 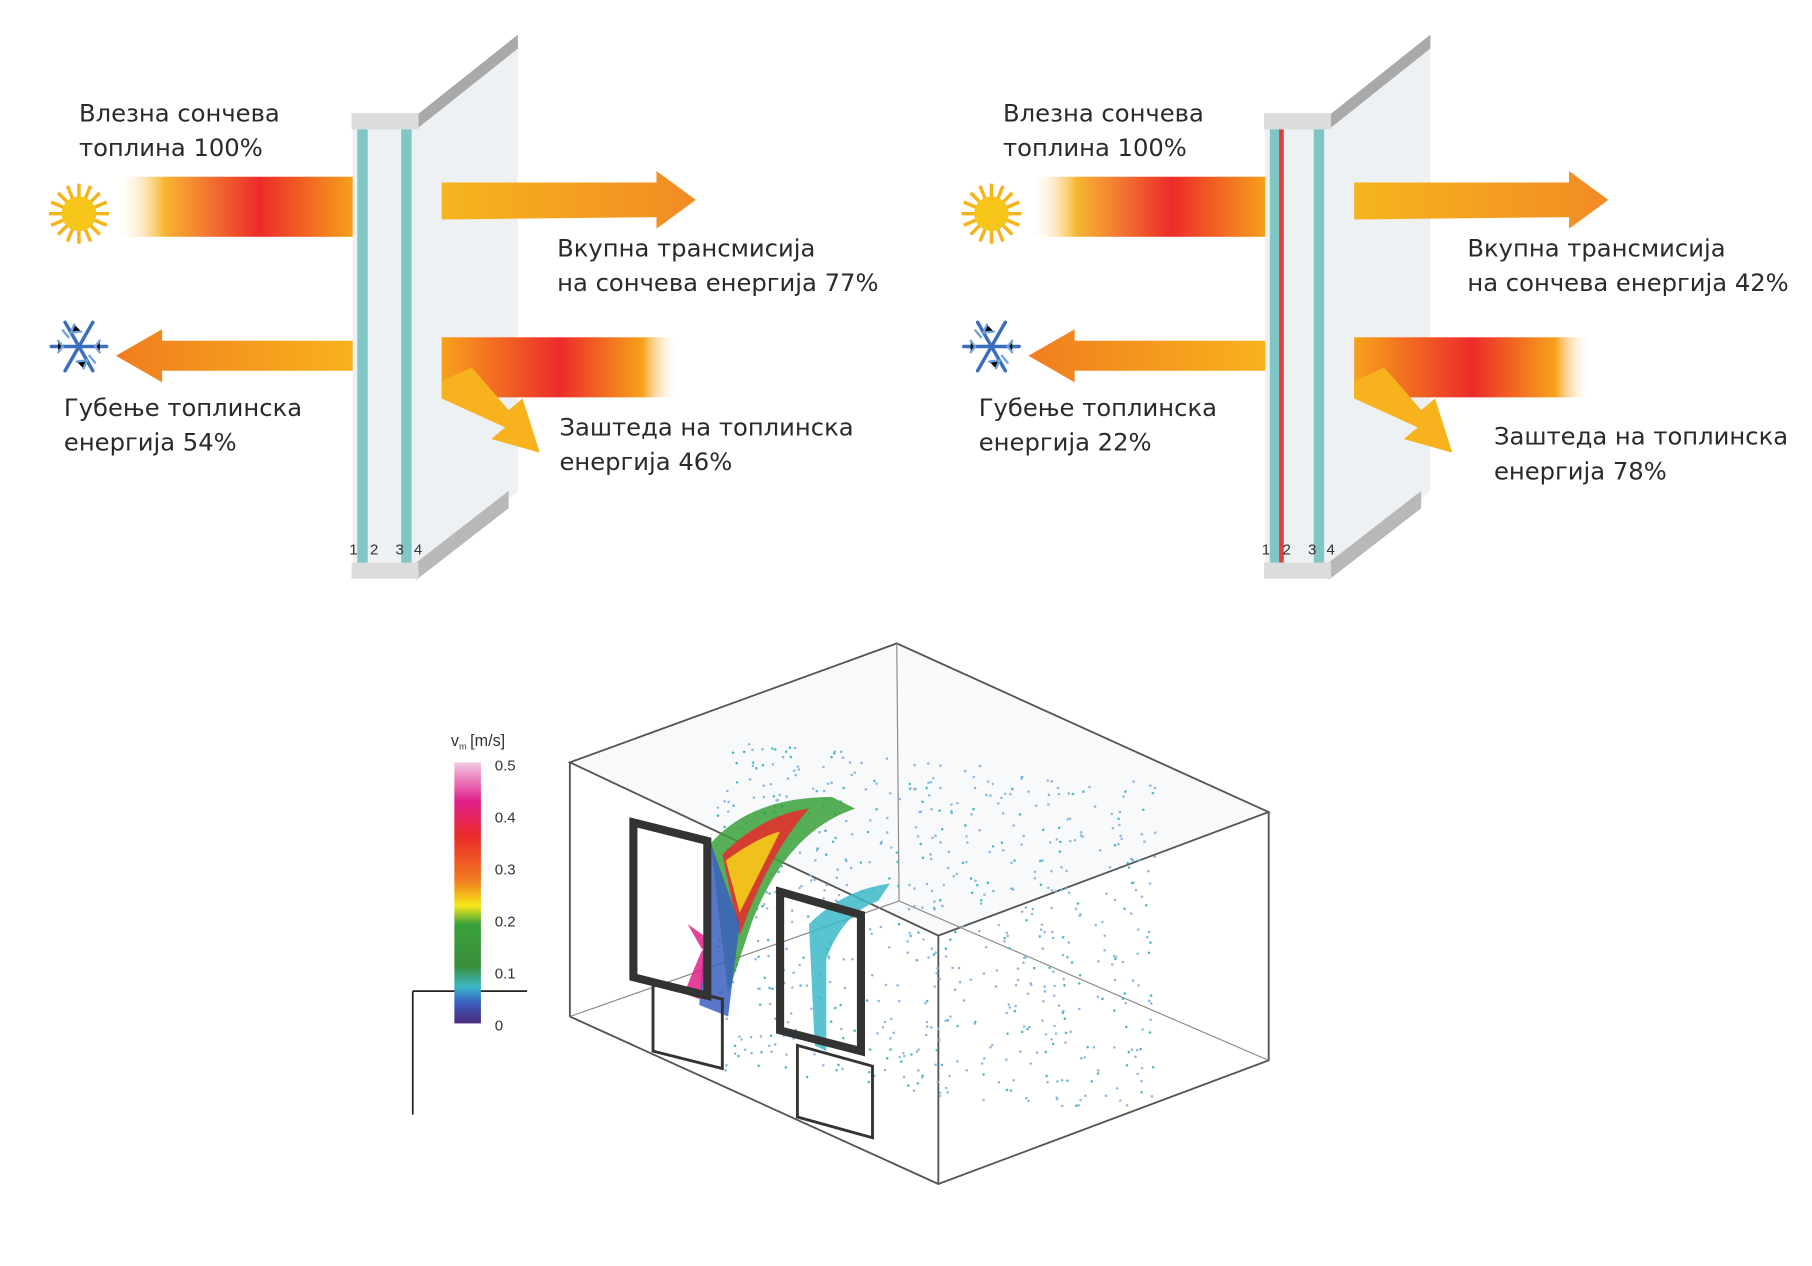 What do you see at coordinates (1330, 549) in the screenshot?
I see `surface-number: 4` at bounding box center [1330, 549].